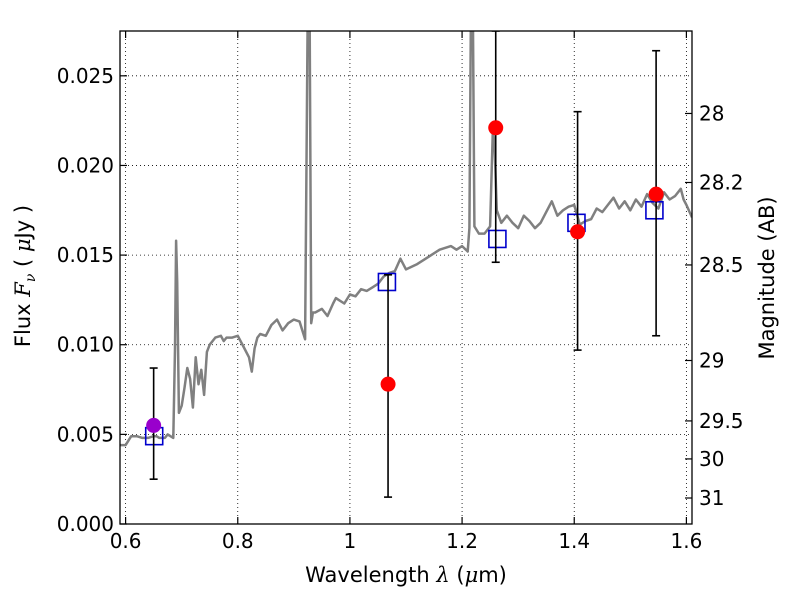 This screenshot has height=600, width=800. I want to click on mag-tick-label: 29.5, so click(721, 421).